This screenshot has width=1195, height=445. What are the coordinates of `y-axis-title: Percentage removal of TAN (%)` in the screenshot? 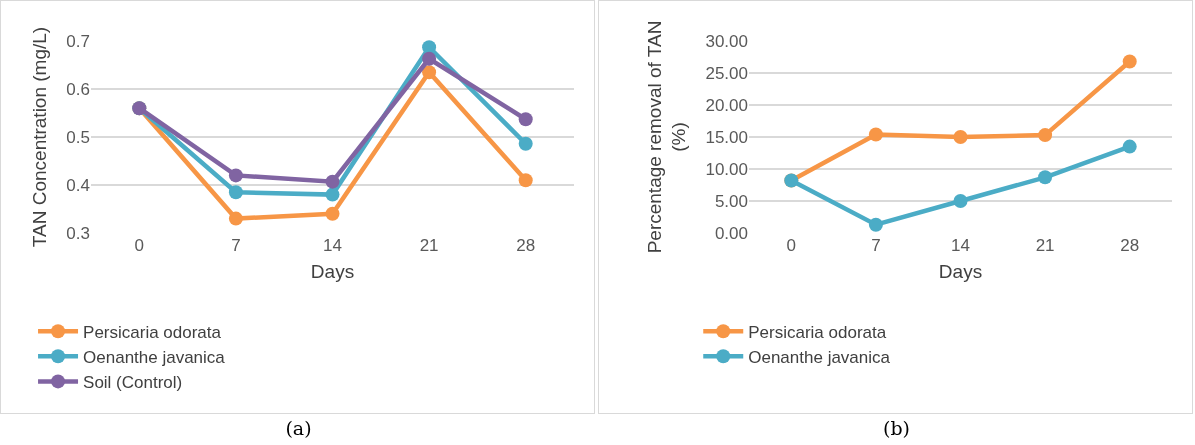 It's located at (666, 137).